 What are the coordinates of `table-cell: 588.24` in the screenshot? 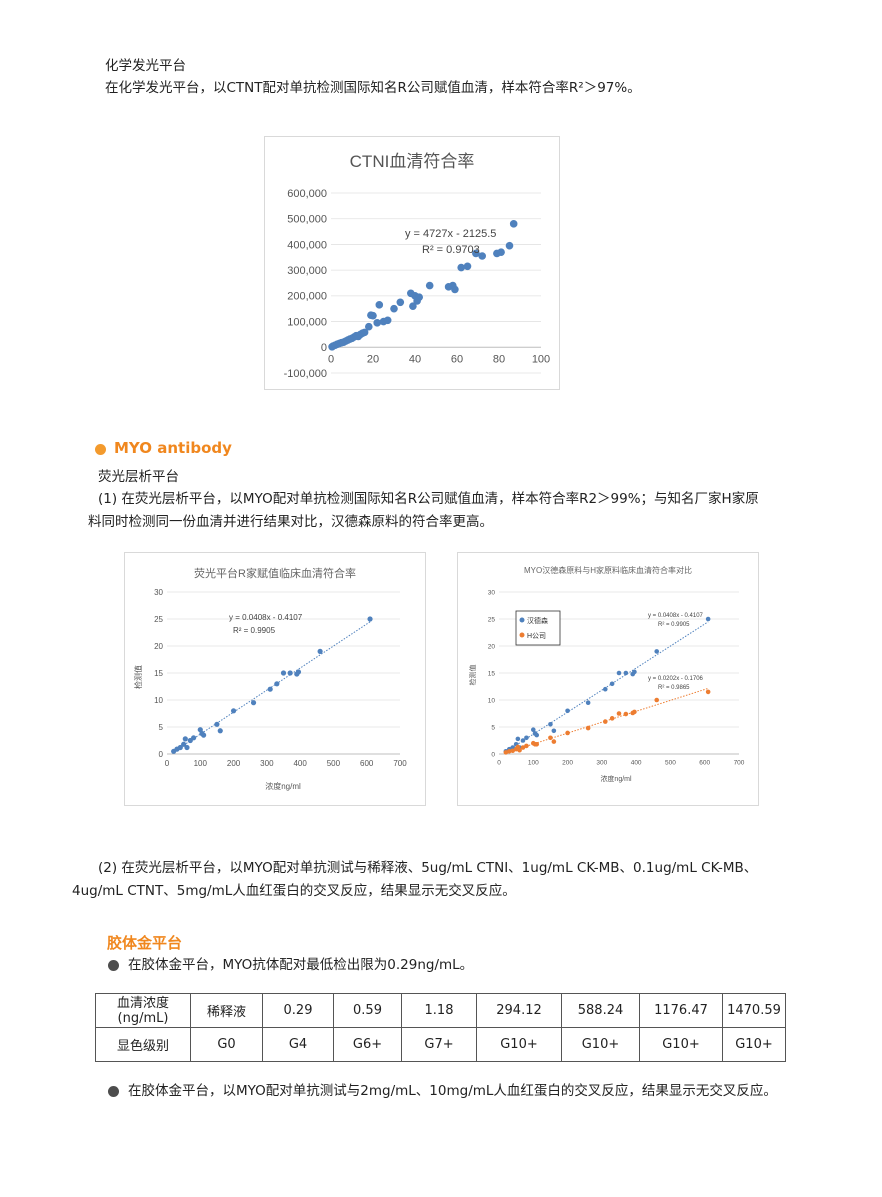 It's located at (600, 1010).